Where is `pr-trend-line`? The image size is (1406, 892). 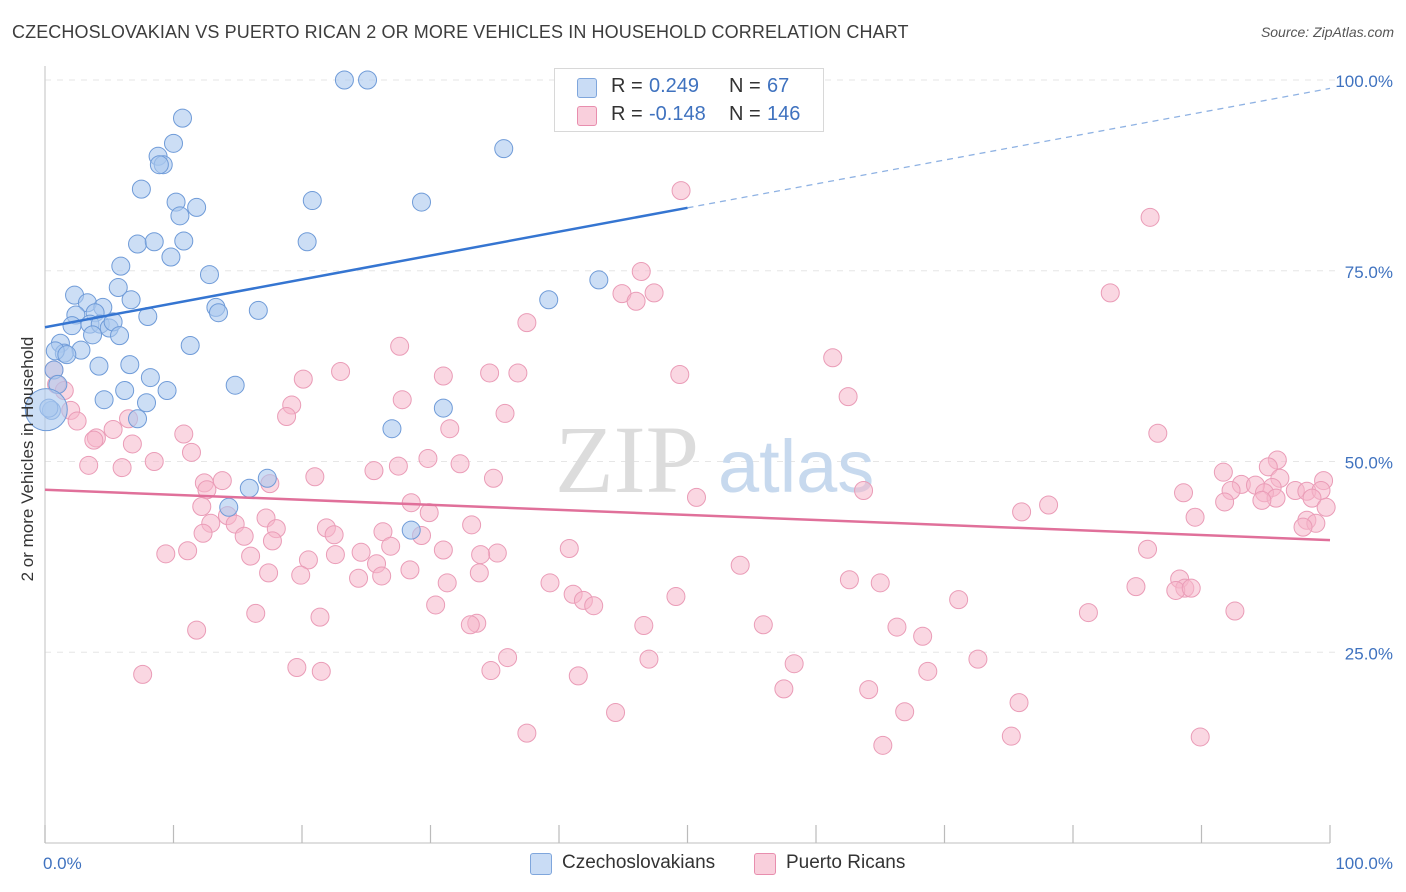
pr-trend-line is located at coordinates (687, 515).